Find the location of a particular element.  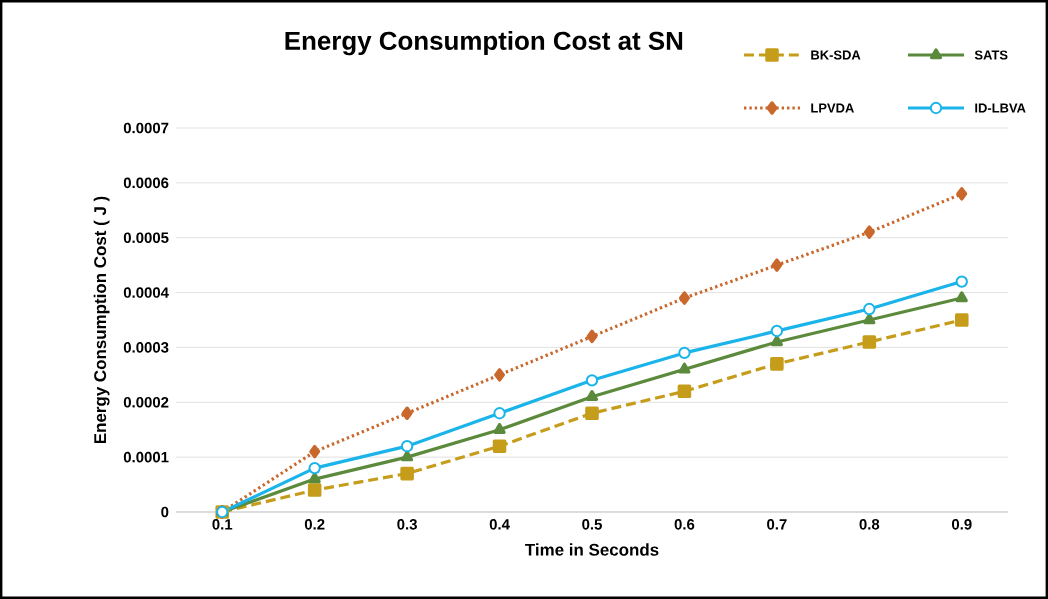

y-tick-label: 0.0002 is located at coordinates (146, 402).